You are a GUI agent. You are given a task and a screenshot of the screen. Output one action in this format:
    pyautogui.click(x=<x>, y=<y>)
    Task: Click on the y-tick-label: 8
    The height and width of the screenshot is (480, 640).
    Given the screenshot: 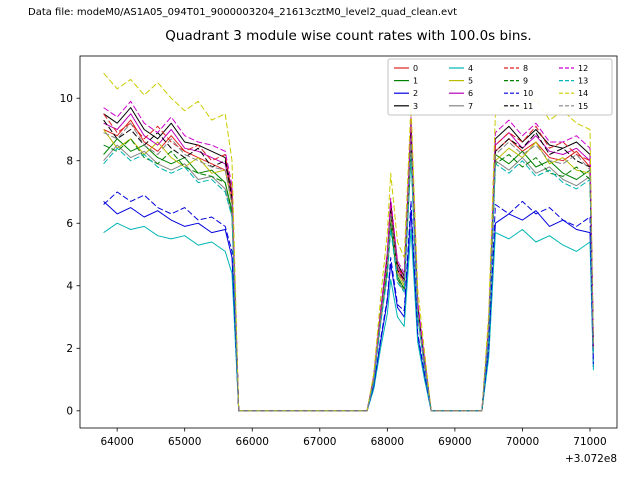 What is the action you would take?
    pyautogui.click(x=69, y=161)
    